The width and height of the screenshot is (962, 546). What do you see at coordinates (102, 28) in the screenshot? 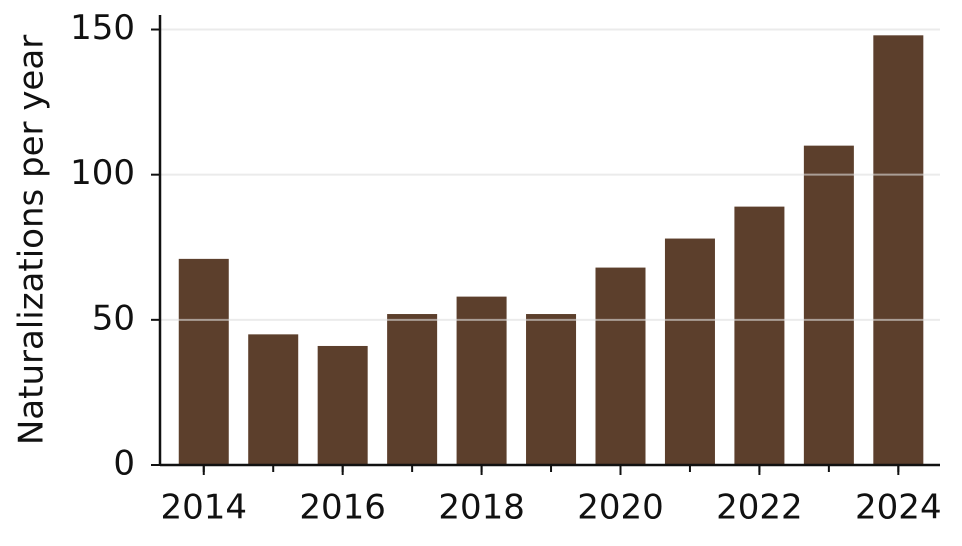
I see `y-tick-label: 150` at bounding box center [102, 28].